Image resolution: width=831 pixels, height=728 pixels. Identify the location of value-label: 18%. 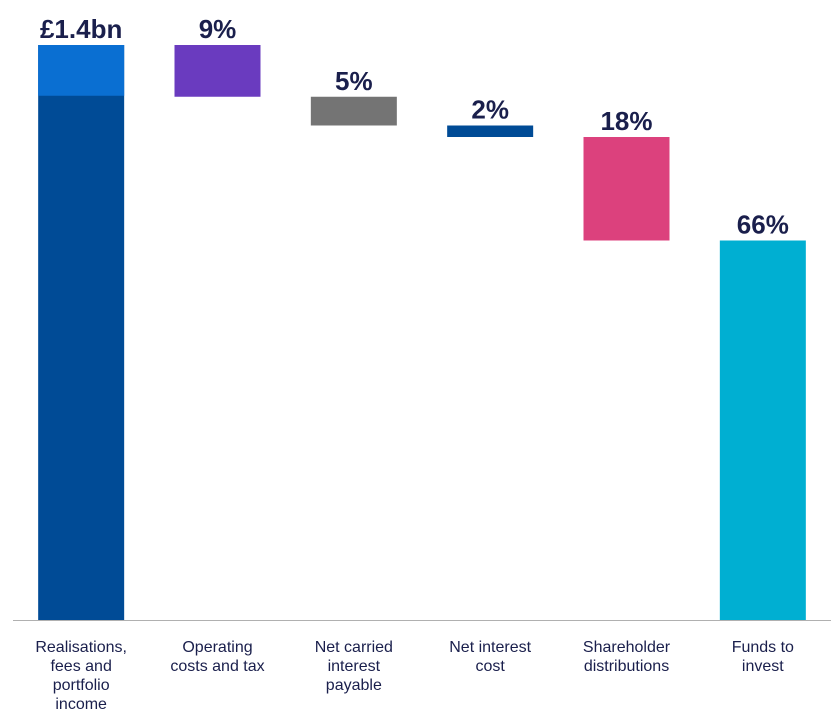
(626, 121).